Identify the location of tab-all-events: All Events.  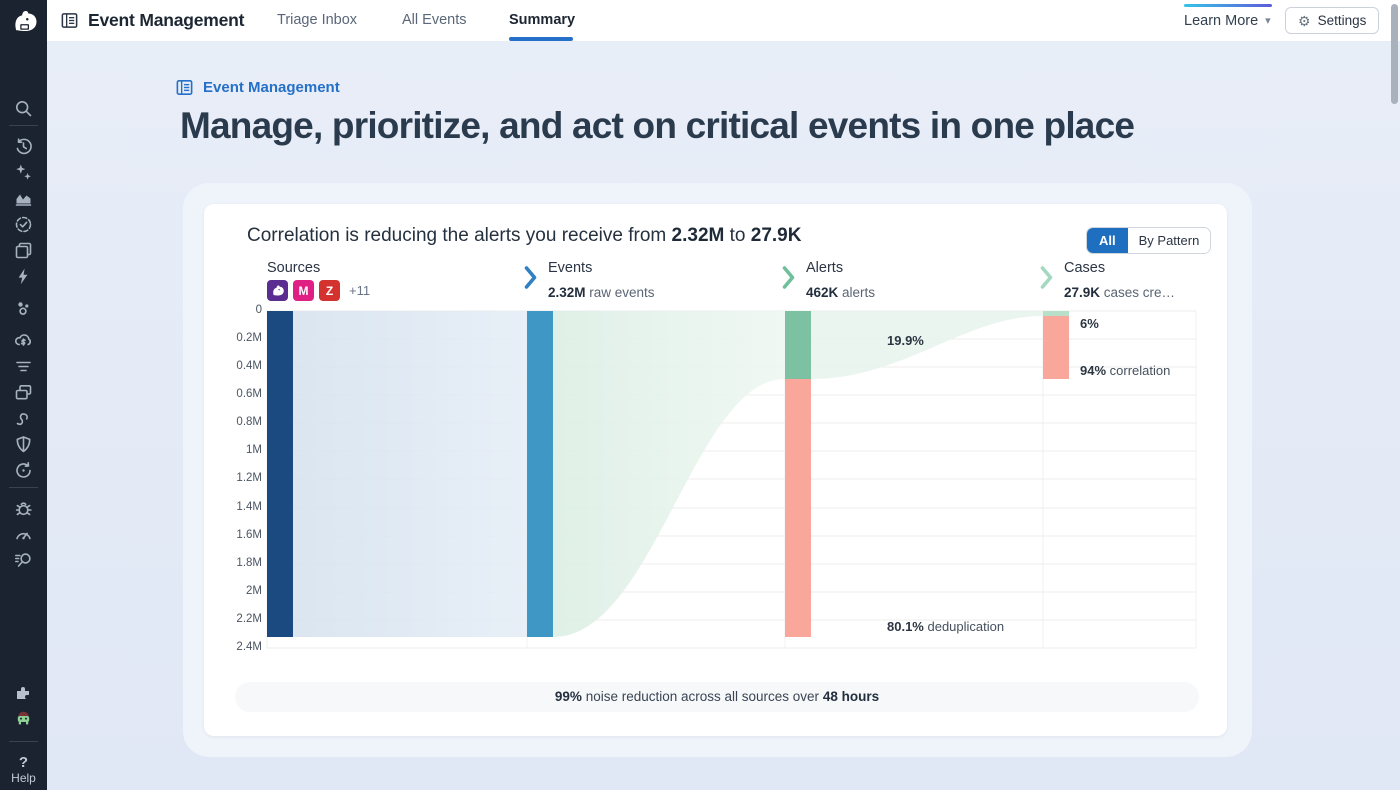
(434, 20).